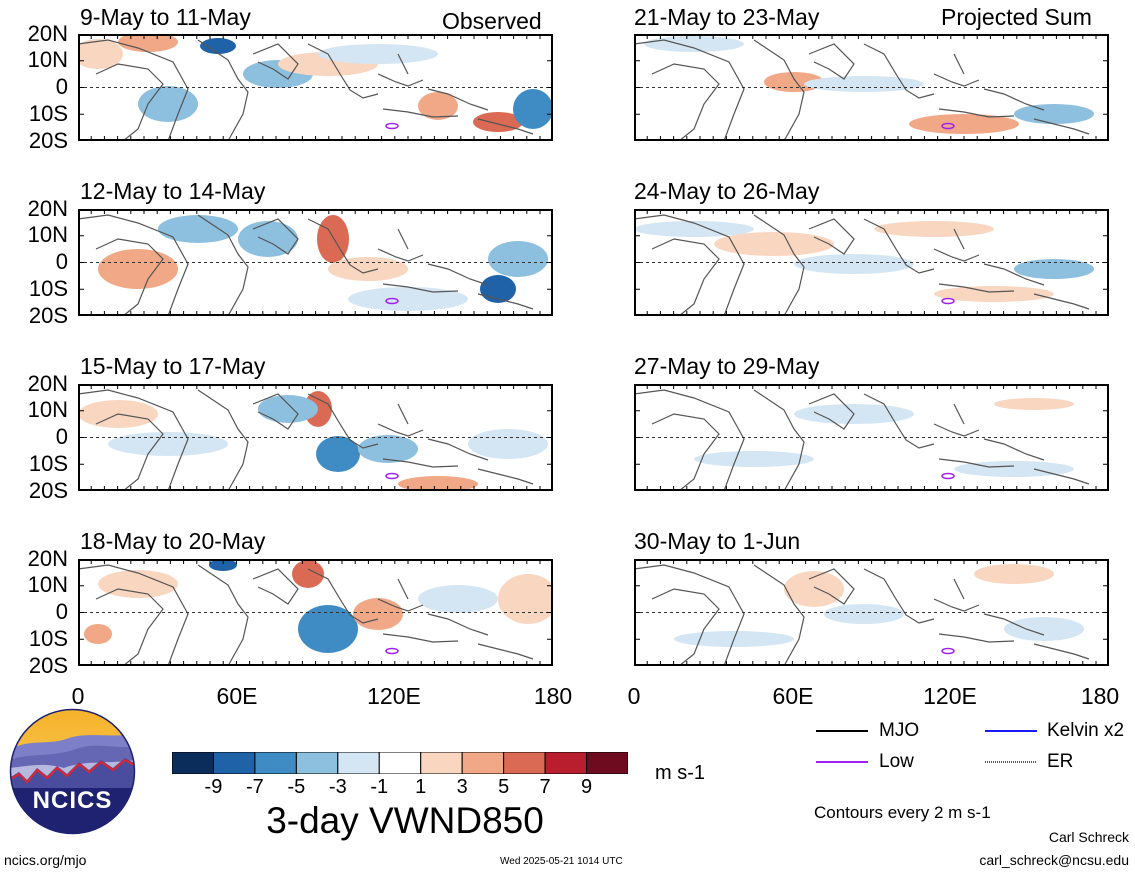  What do you see at coordinates (1054, 860) in the screenshot?
I see `author-email: carl_schreck@ncsu.edu` at bounding box center [1054, 860].